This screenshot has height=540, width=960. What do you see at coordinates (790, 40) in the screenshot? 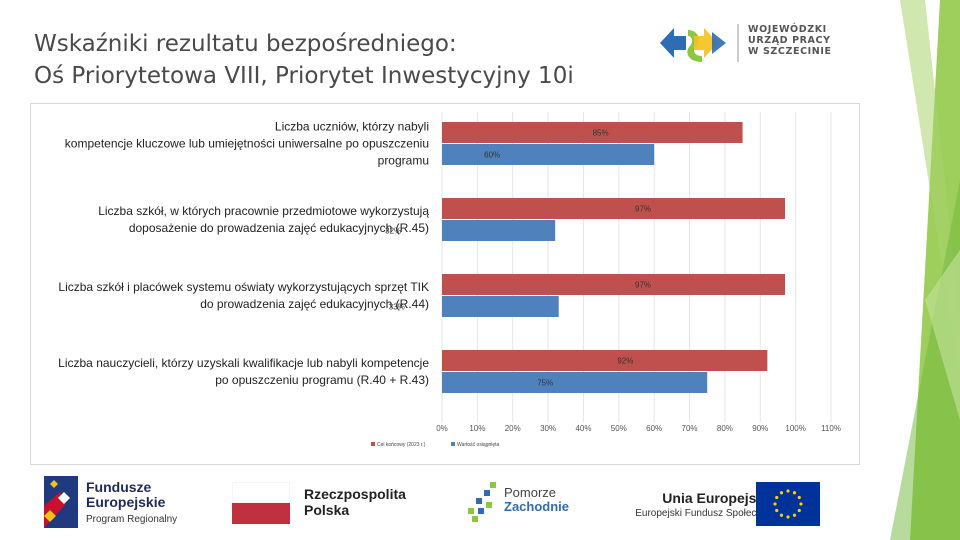
I see `wup-logo-text: WOJEWÓDZKI URZĄD PRACY W SZCZECINIE` at bounding box center [790, 40].